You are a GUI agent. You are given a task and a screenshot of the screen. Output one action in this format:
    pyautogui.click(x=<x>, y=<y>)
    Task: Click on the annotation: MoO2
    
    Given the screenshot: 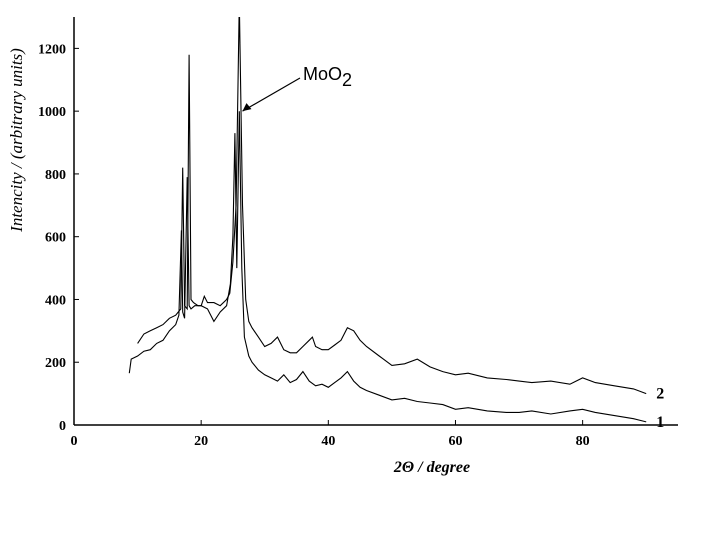 What is the action you would take?
    pyautogui.click(x=327, y=77)
    